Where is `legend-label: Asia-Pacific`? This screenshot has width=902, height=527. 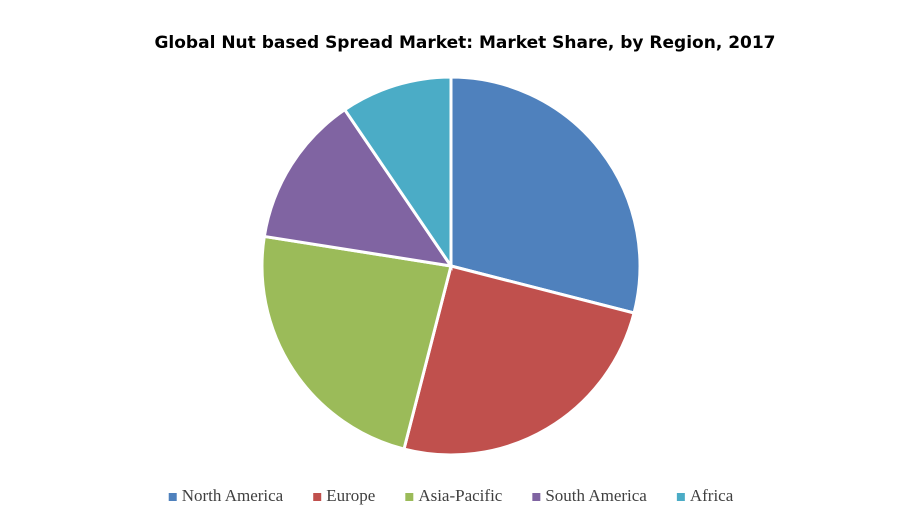
legend-label: Asia-Pacific is located at coordinates (460, 495).